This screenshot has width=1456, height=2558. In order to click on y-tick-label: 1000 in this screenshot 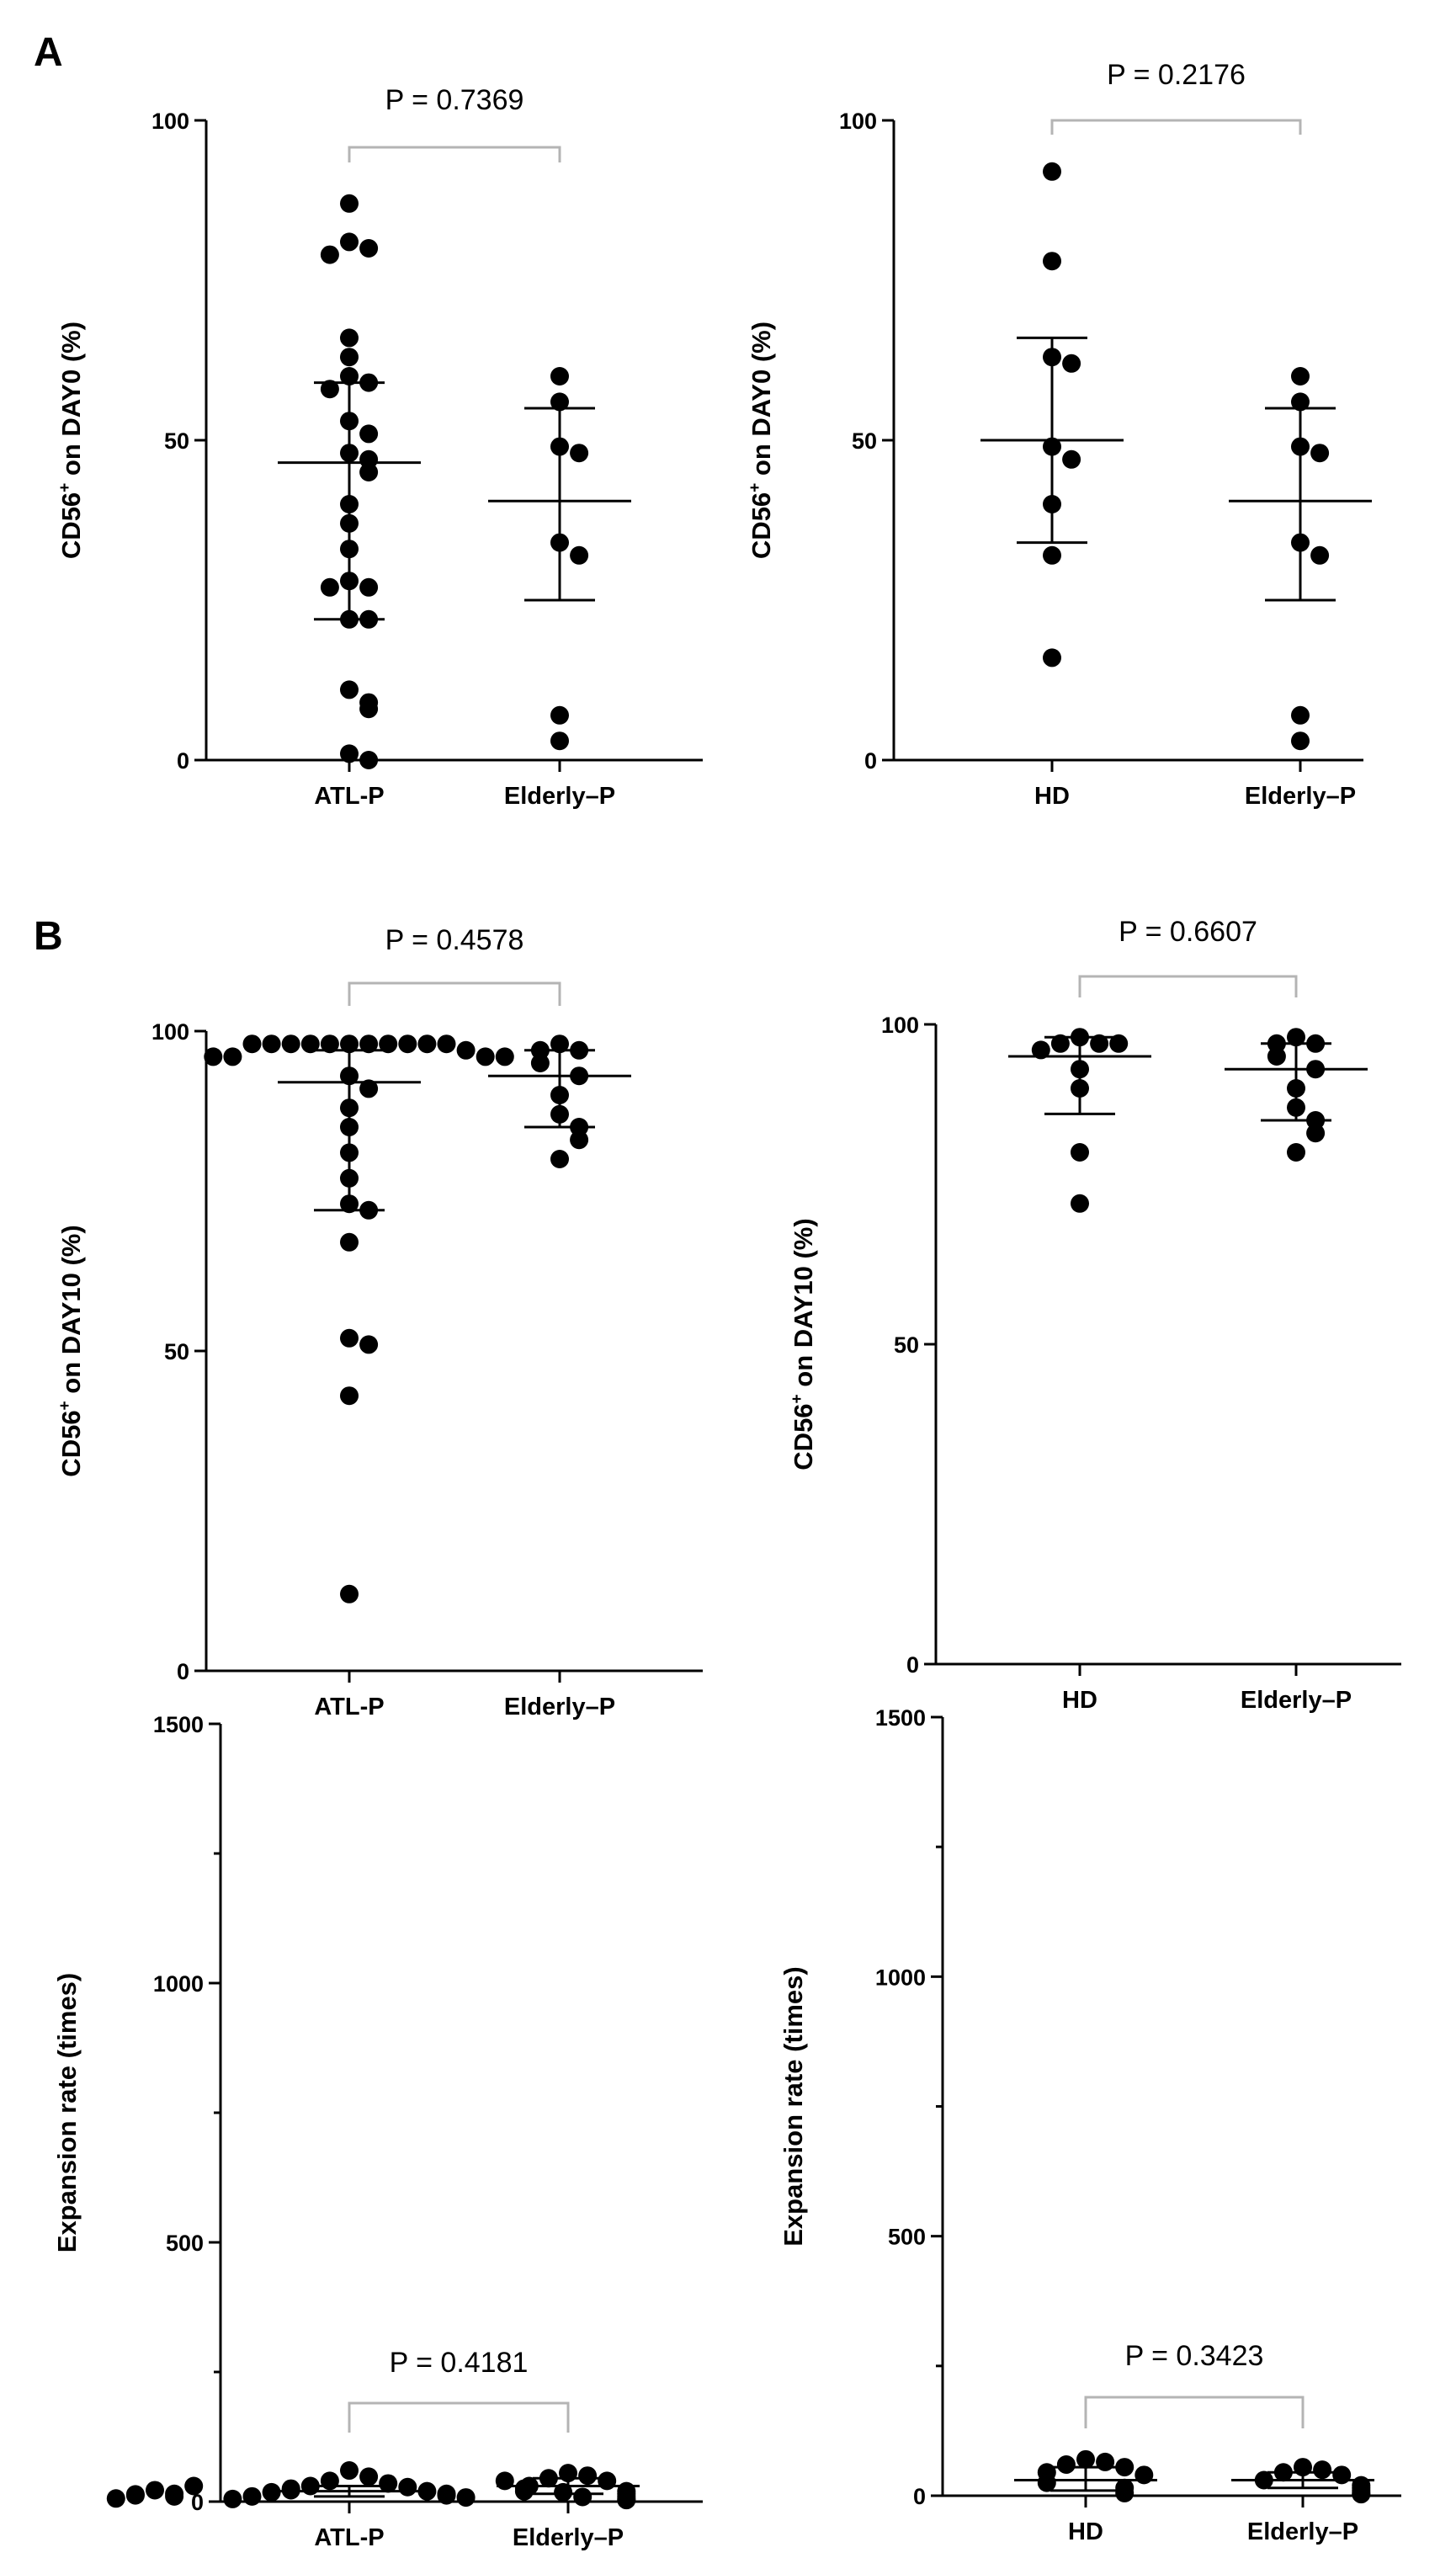, I will do `click(901, 1978)`.